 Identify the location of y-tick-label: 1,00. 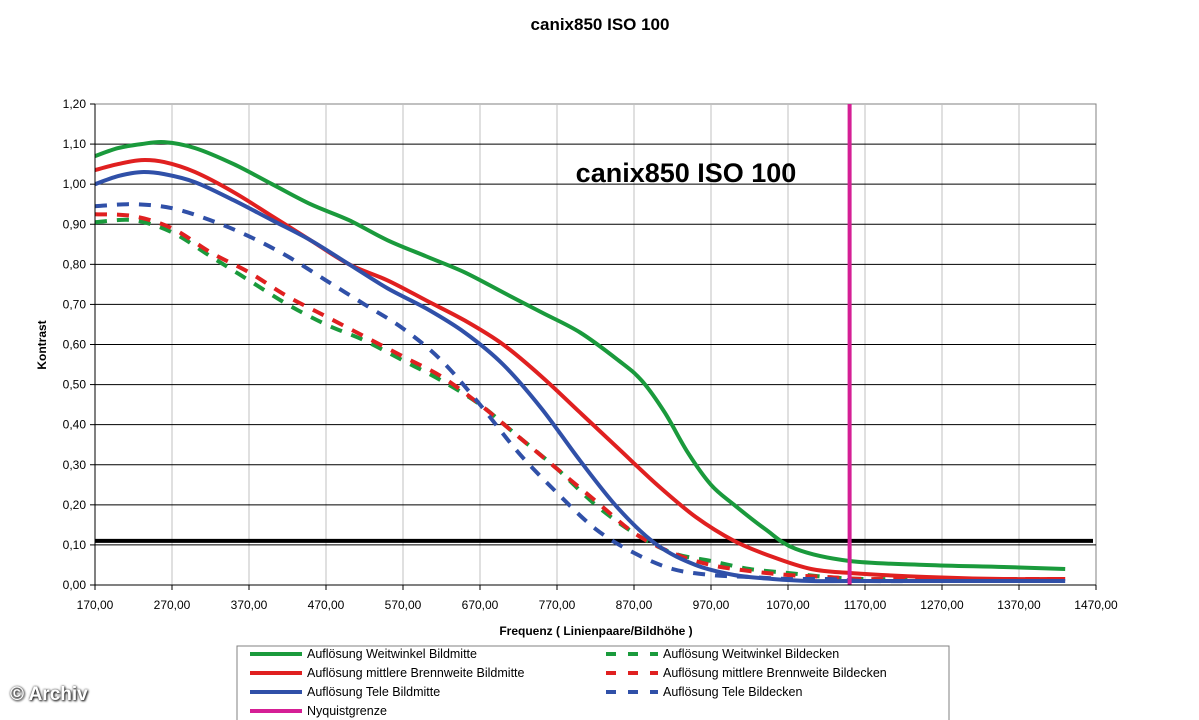
(75, 184).